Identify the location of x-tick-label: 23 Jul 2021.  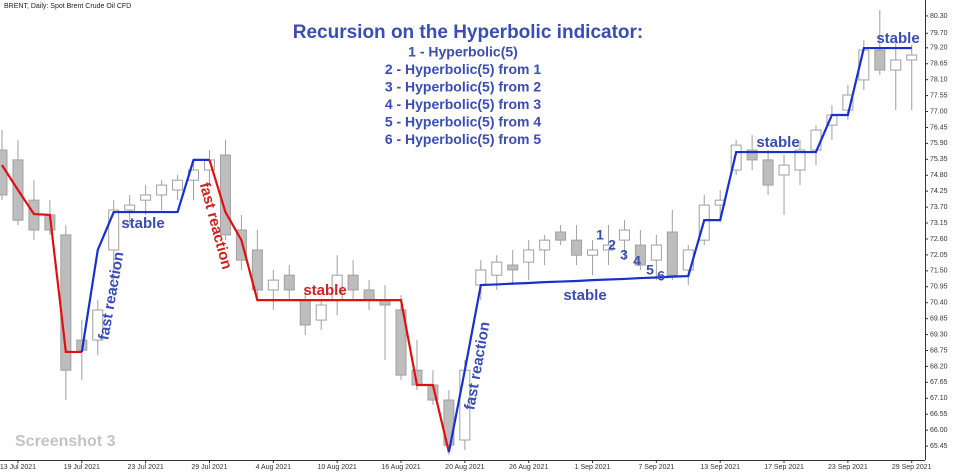
(146, 467).